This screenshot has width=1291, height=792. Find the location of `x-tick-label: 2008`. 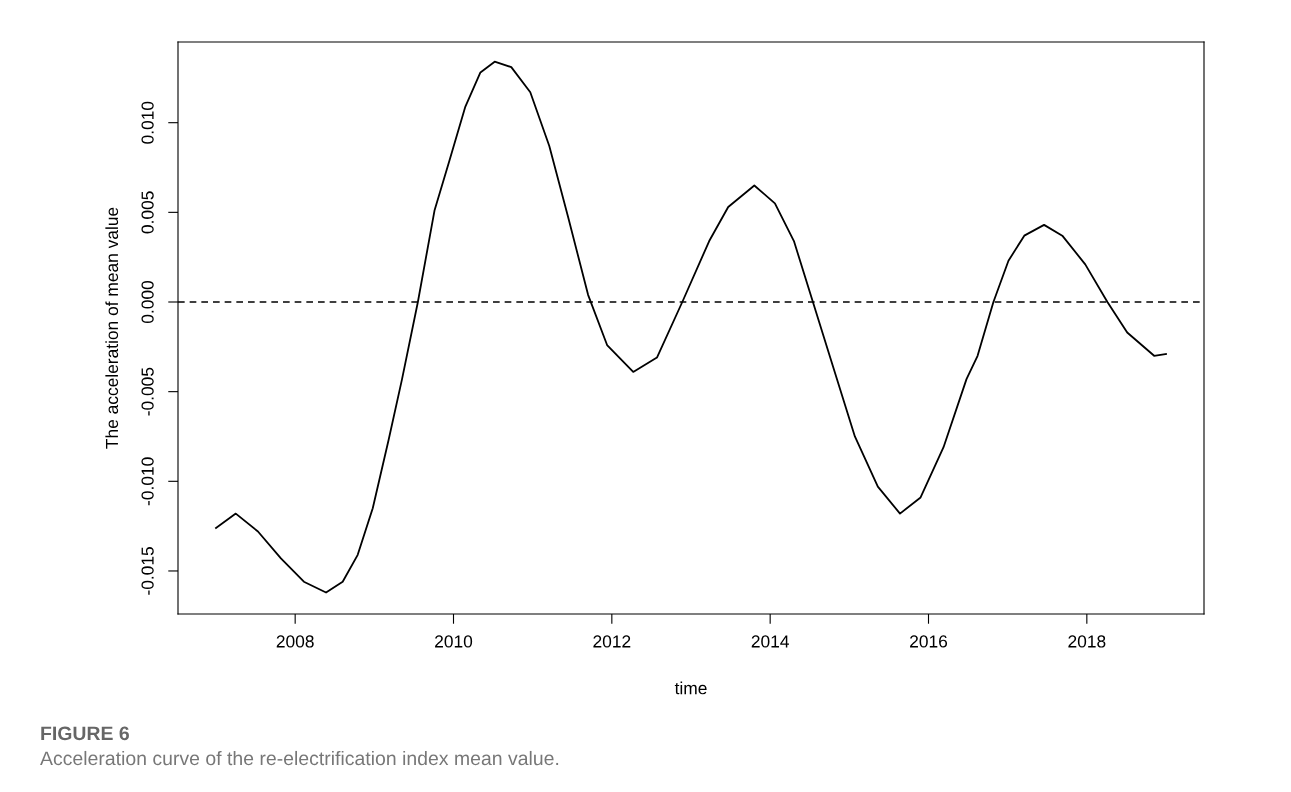

x-tick-label: 2008 is located at coordinates (295, 641).